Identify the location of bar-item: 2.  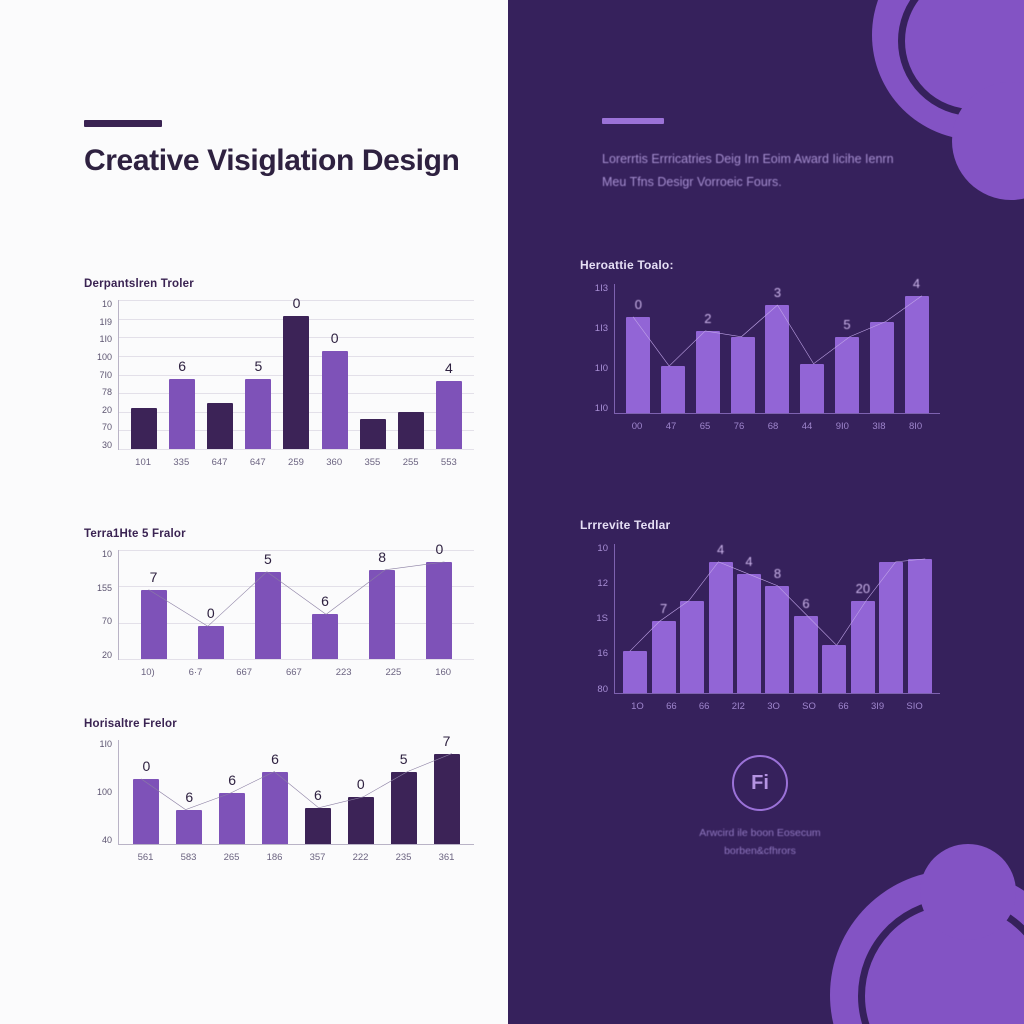
(707, 348).